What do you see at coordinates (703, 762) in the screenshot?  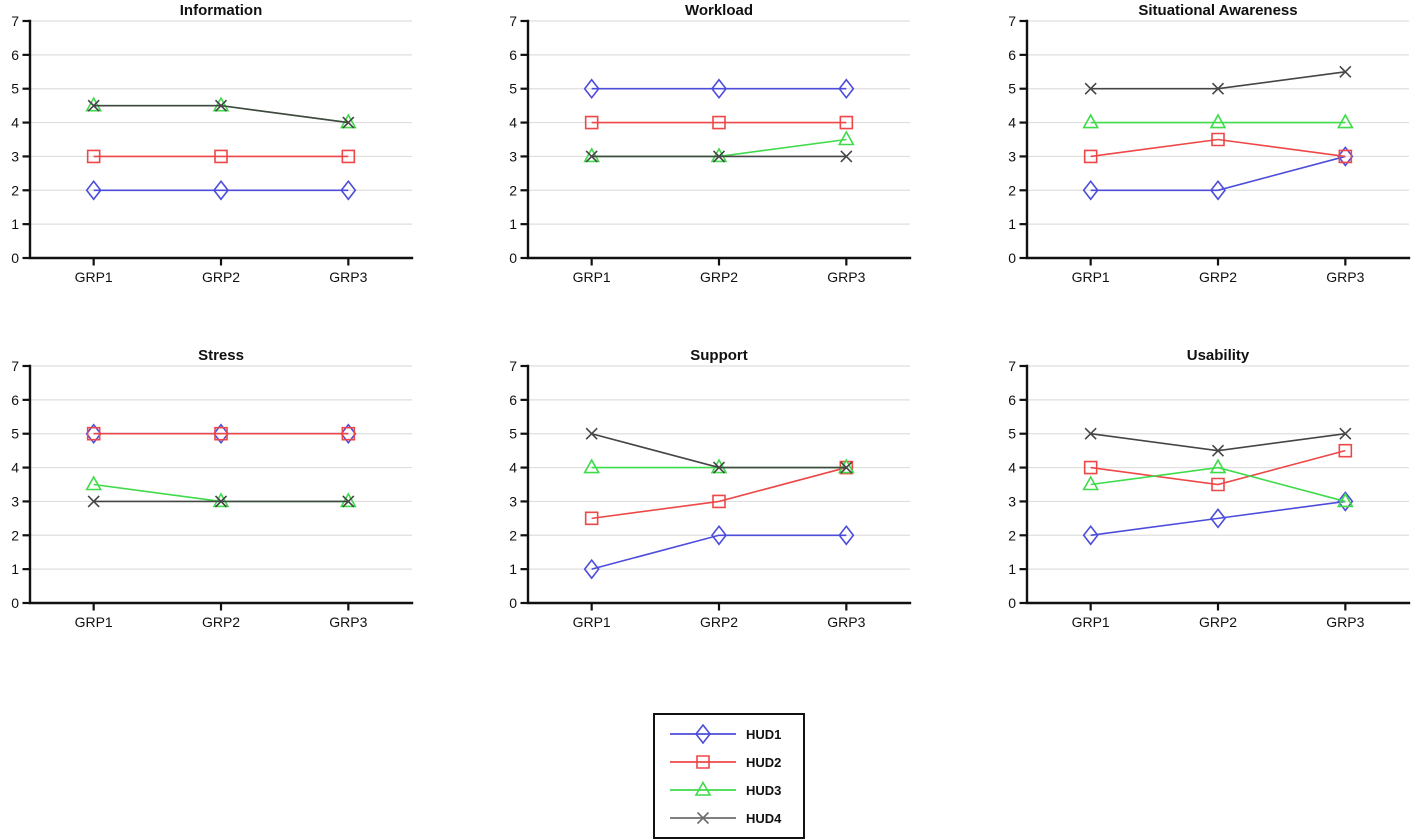 I see `hud2-line-marker-icon` at bounding box center [703, 762].